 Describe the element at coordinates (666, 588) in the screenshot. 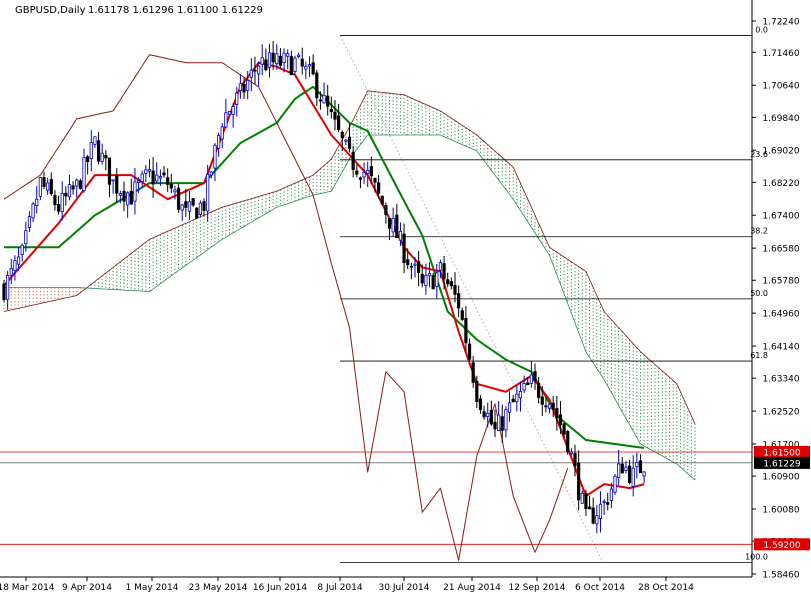

I see `x-tick-label: 28 Oct 2014` at that location.